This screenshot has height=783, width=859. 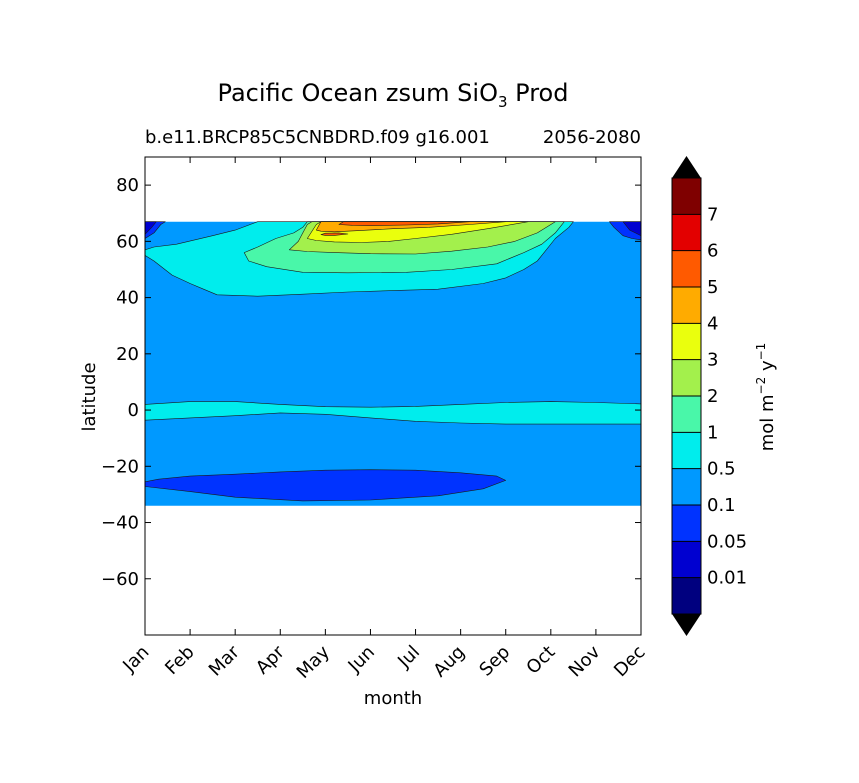 What do you see at coordinates (127, 241) in the screenshot?
I see `y-tick-label: 60` at bounding box center [127, 241].